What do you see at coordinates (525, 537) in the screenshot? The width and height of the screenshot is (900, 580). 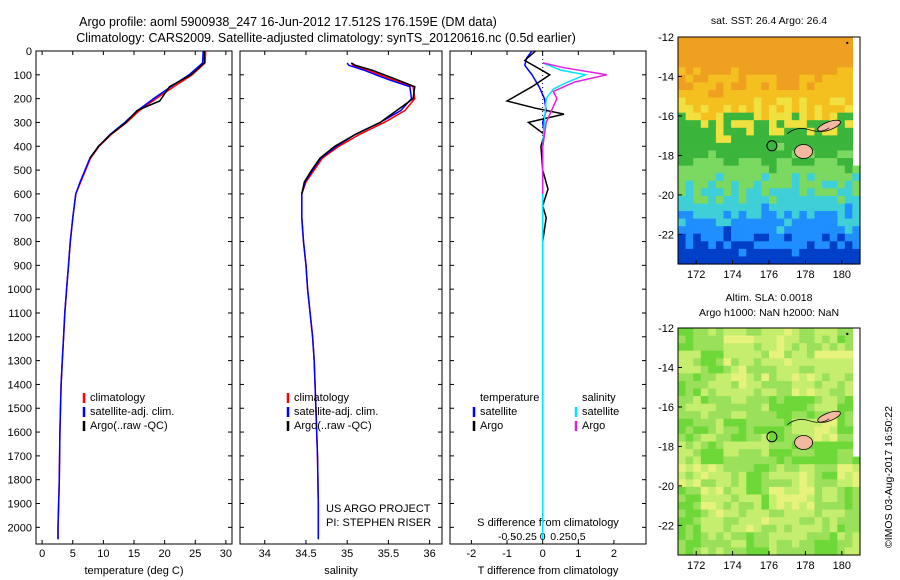 I see `x-top-tick-label: -0.25` at bounding box center [525, 537].